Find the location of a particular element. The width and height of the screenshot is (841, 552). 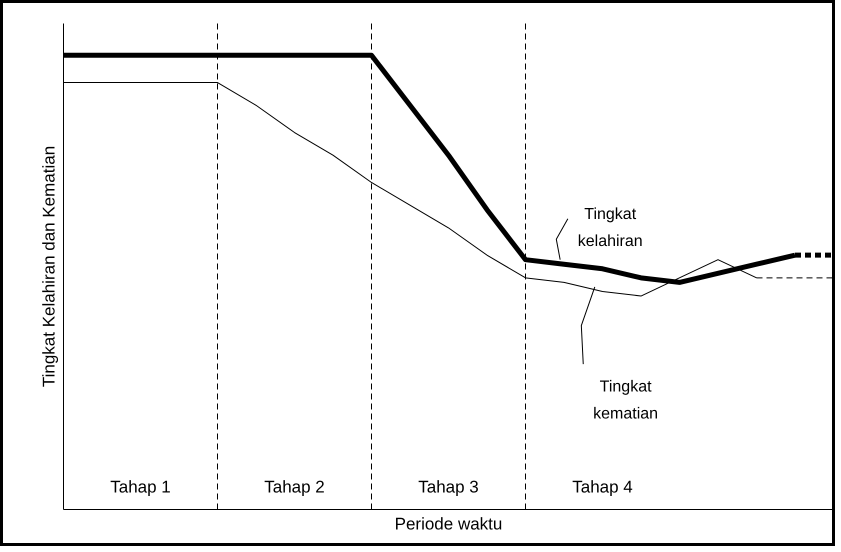

annotation: Tahap 3 is located at coordinates (448, 486).